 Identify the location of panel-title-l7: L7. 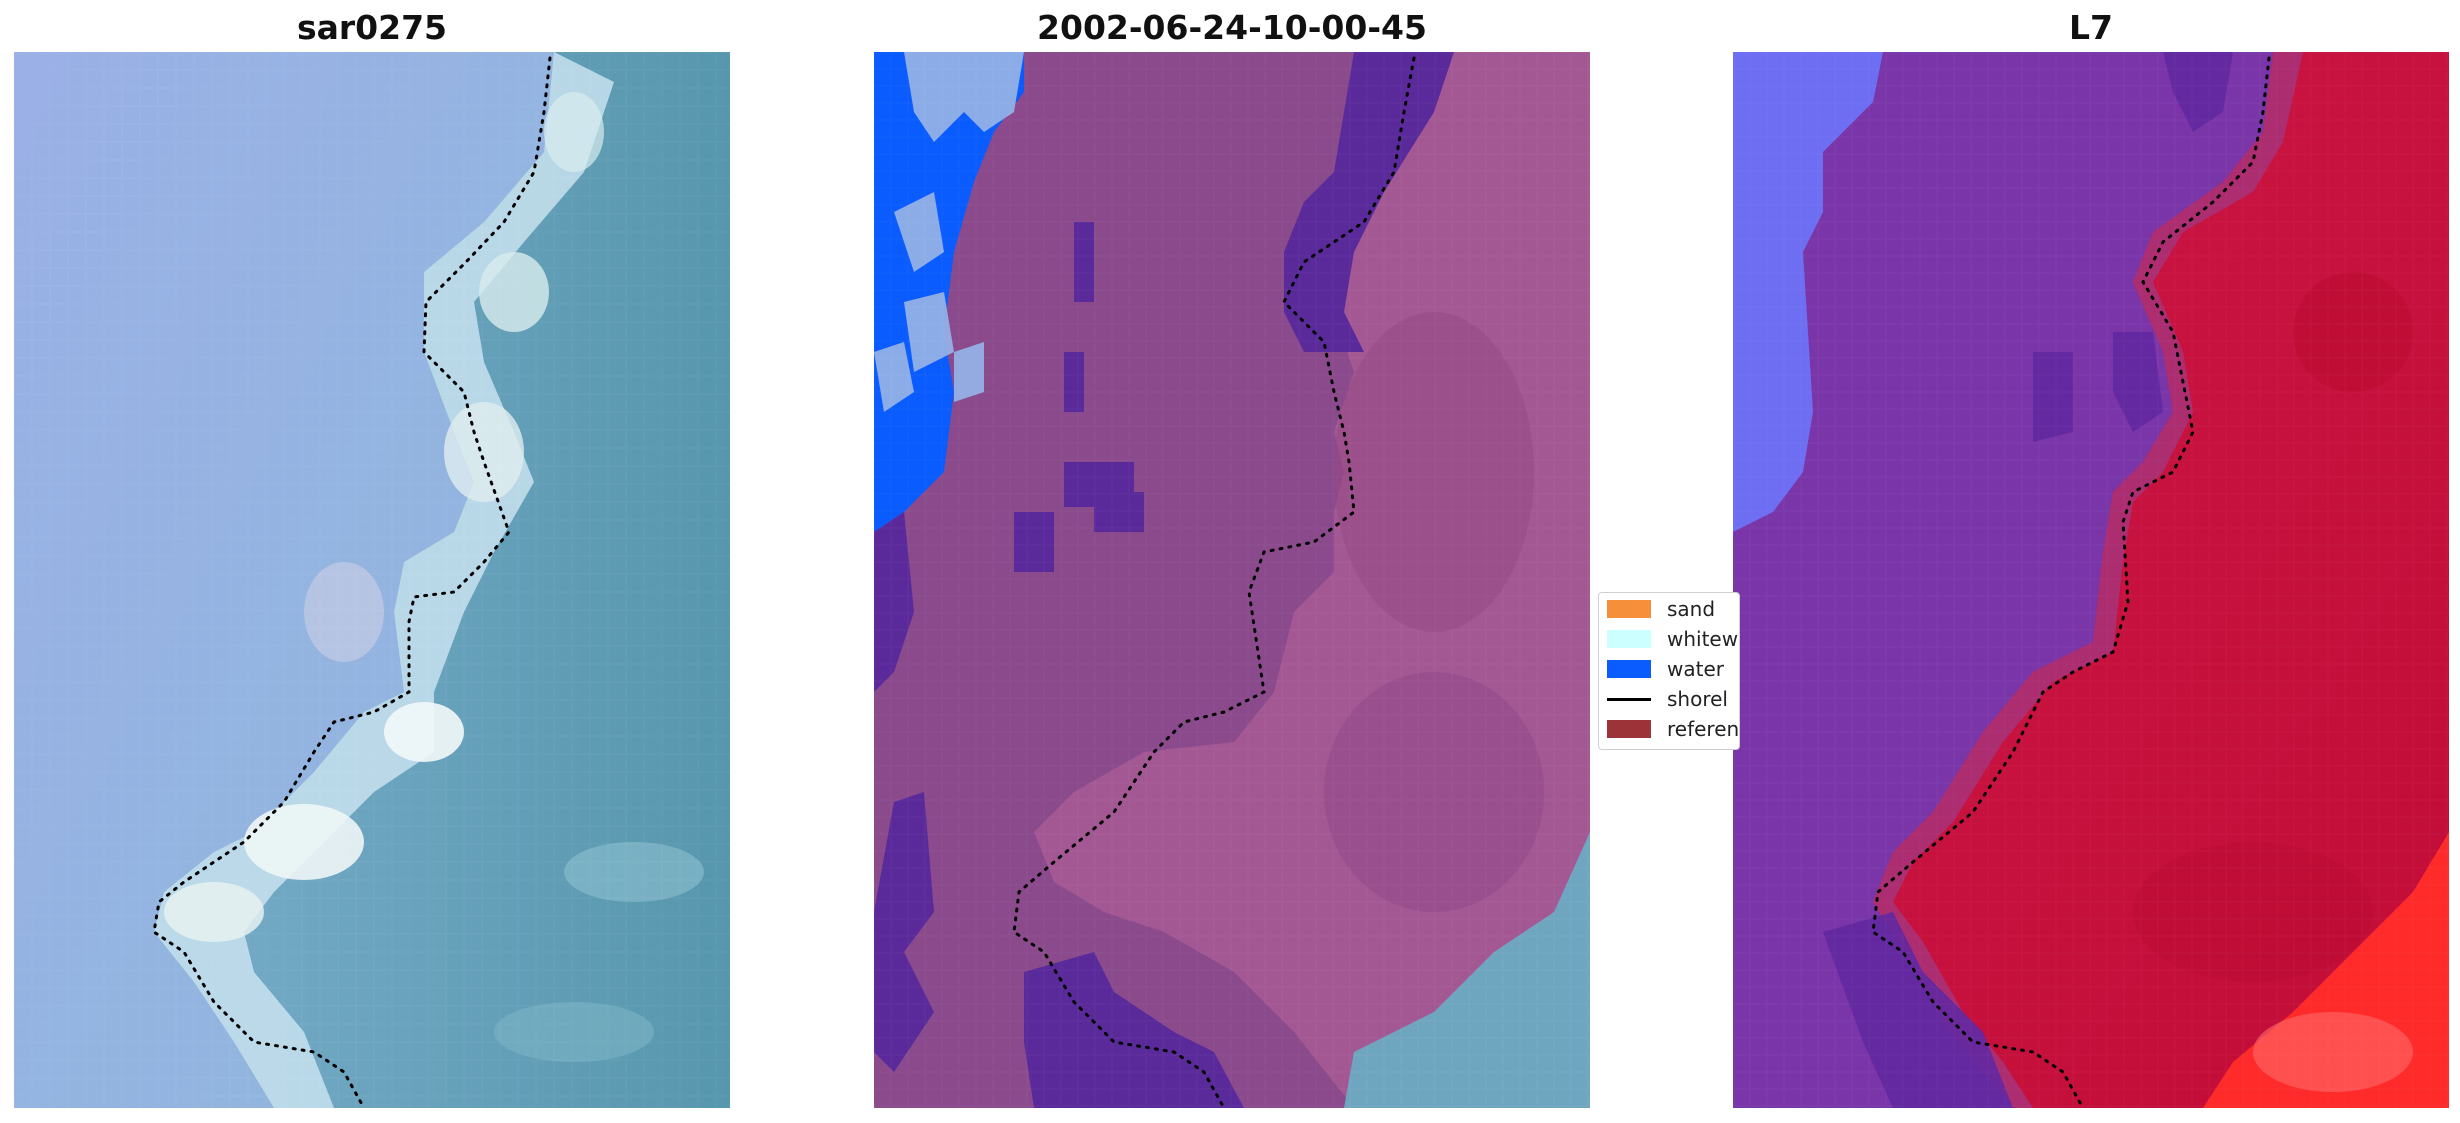
(2091, 27).